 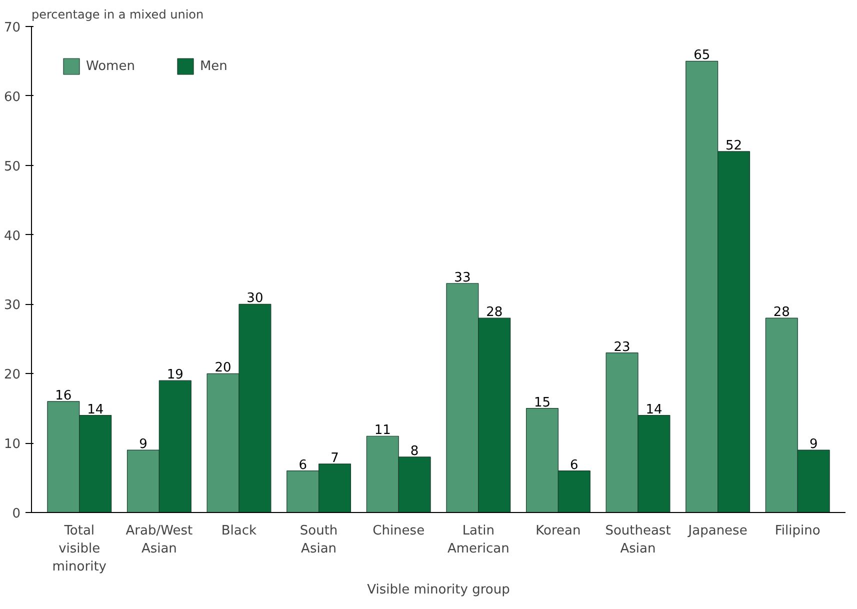 What do you see at coordinates (622, 347) in the screenshot?
I see `data-label: 23` at bounding box center [622, 347].